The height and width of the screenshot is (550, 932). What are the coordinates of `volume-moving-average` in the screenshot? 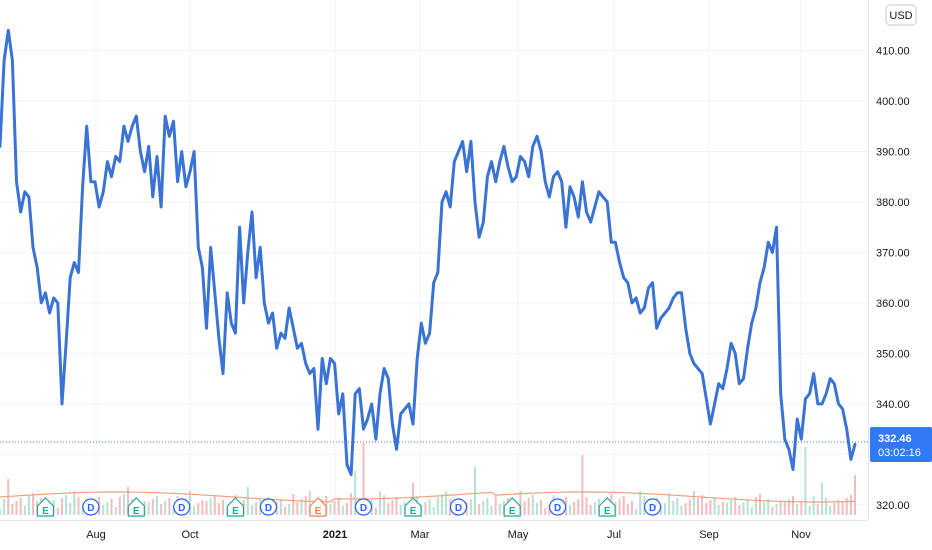 It's located at (428, 497).